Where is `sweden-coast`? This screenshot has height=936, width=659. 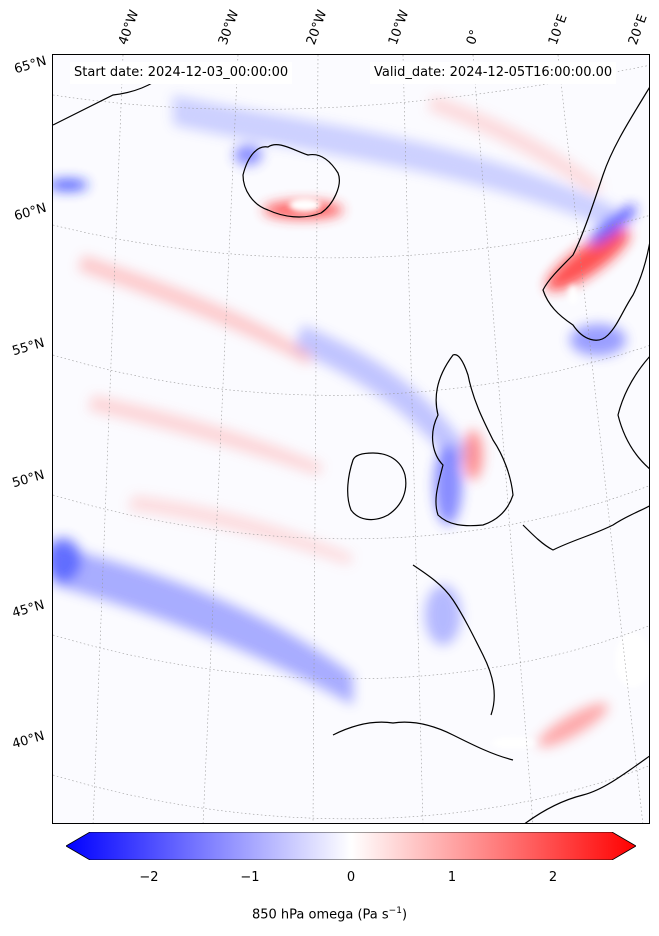 sweden-coast is located at coordinates (633, 412).